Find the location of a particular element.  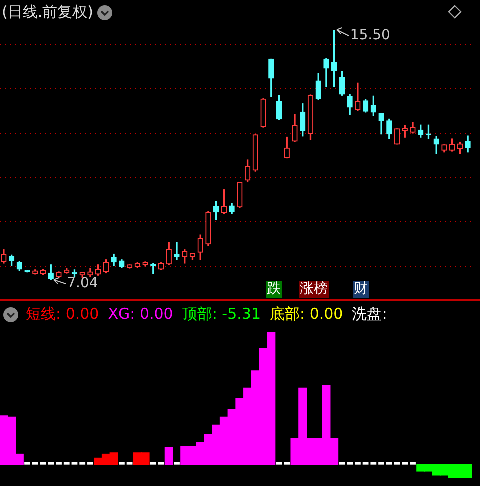

text: 财 is located at coordinates (361, 289).